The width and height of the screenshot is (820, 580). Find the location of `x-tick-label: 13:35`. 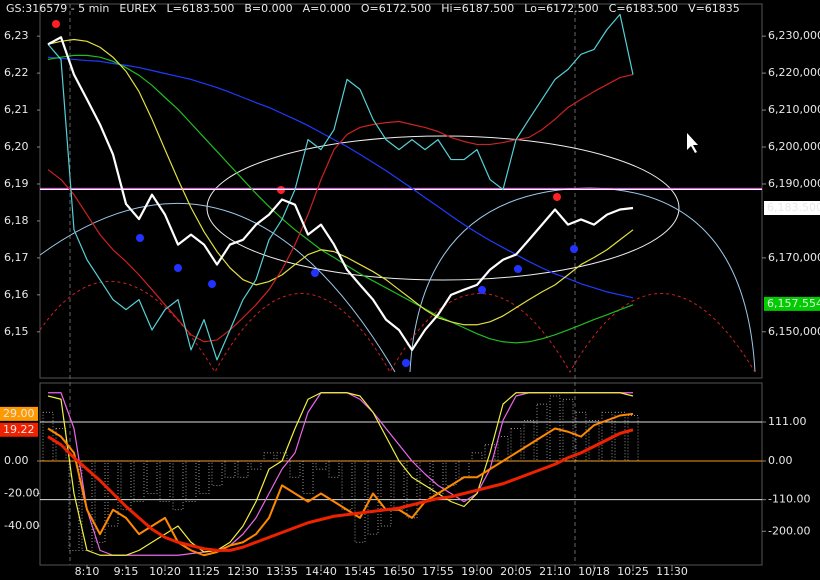

x-tick-label: 13:35 is located at coordinates (282, 571).